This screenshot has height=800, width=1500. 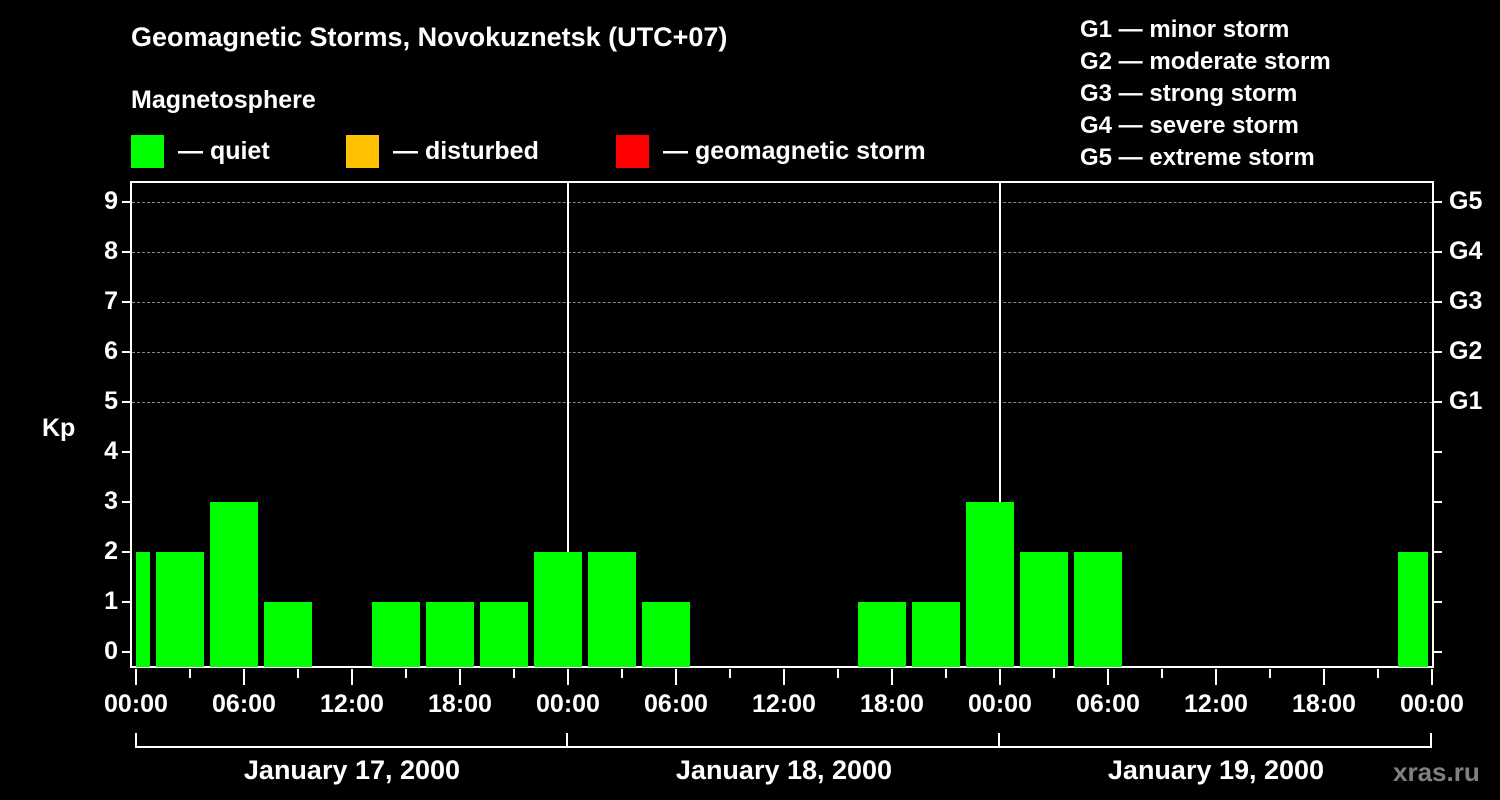 I want to click on g-axis-label: G2, so click(x=1466, y=351).